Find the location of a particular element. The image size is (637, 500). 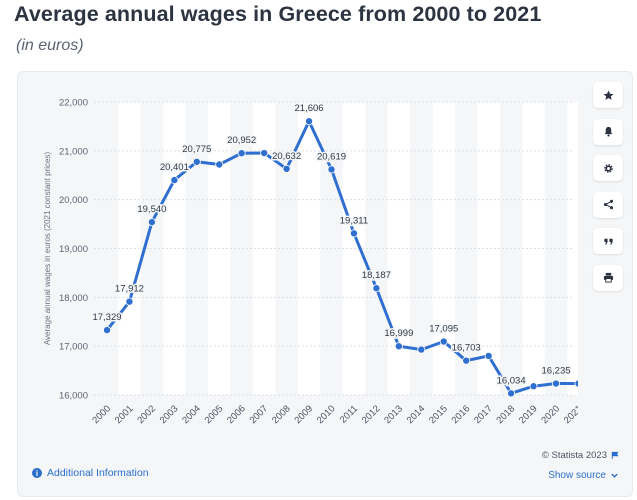

gear-icon is located at coordinates (608, 168).